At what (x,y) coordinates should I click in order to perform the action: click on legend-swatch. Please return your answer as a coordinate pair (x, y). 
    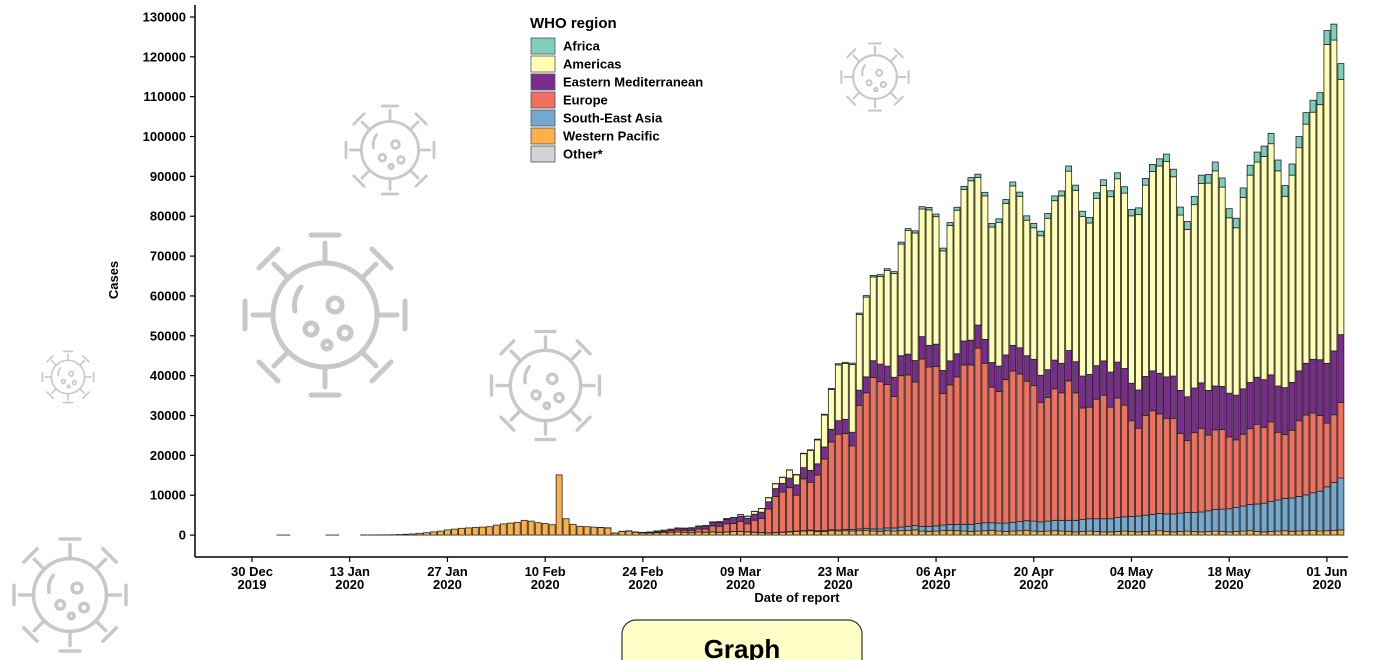
    Looking at the image, I should click on (543, 82).